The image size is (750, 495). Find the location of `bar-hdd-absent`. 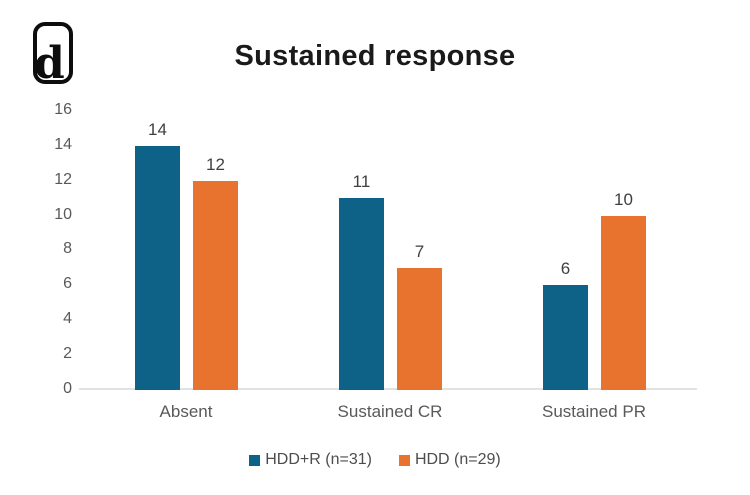

bar-hdd-absent is located at coordinates (215, 285).